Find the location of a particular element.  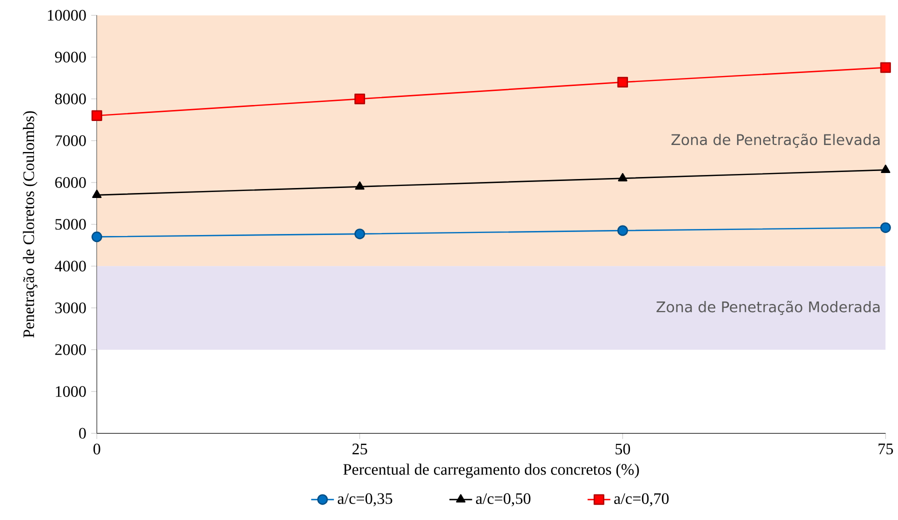

legend-label: a/c=0,50 is located at coordinates (503, 499).